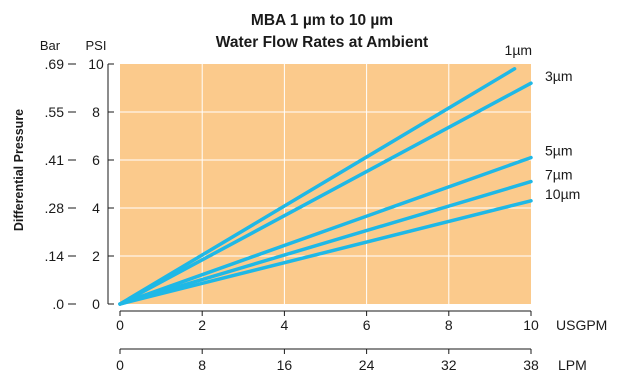 The height and width of the screenshot is (377, 625). I want to click on y-primary-tick-label: 6, so click(96, 160).